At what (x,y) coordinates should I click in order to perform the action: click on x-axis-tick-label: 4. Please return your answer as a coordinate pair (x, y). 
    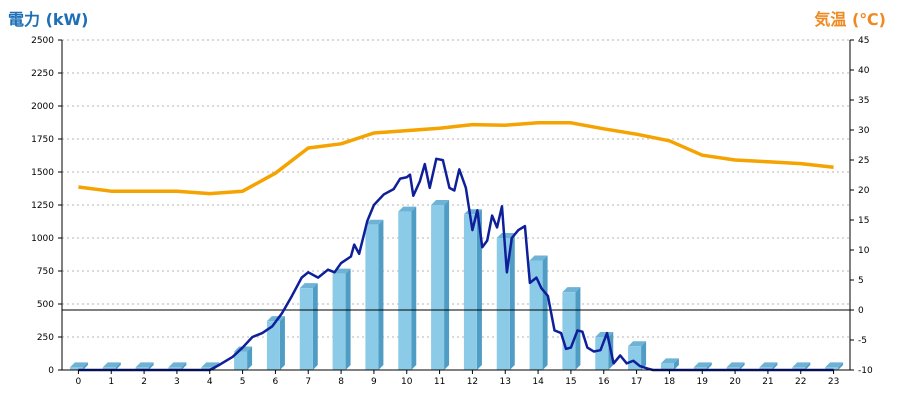
    Looking at the image, I should click on (210, 382).